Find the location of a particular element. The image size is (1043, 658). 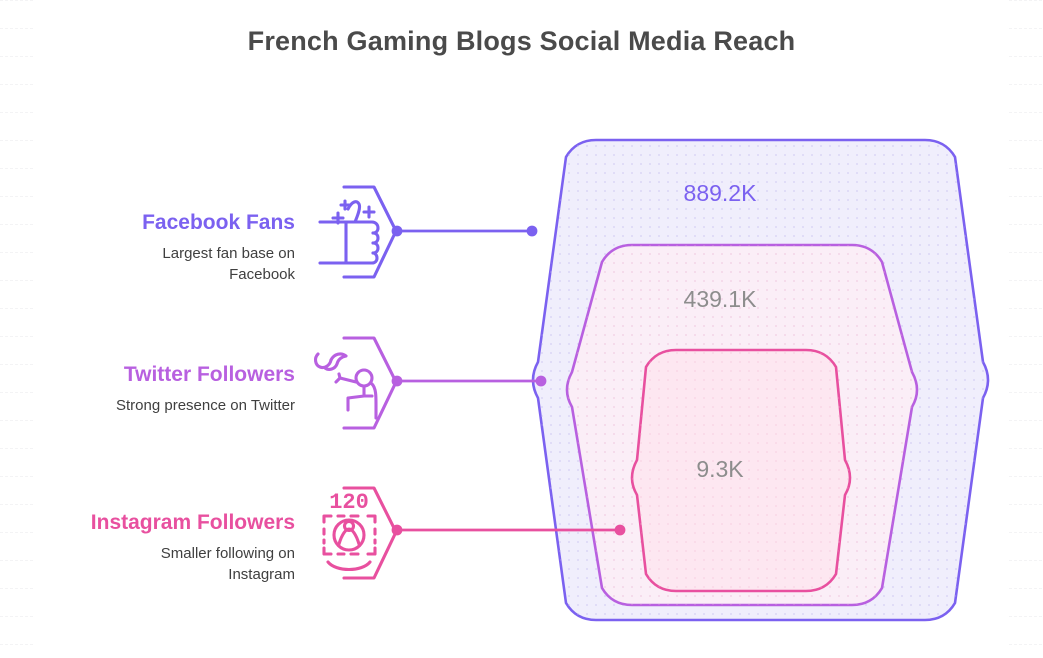

thumbs-up-icon is located at coordinates (355, 232).